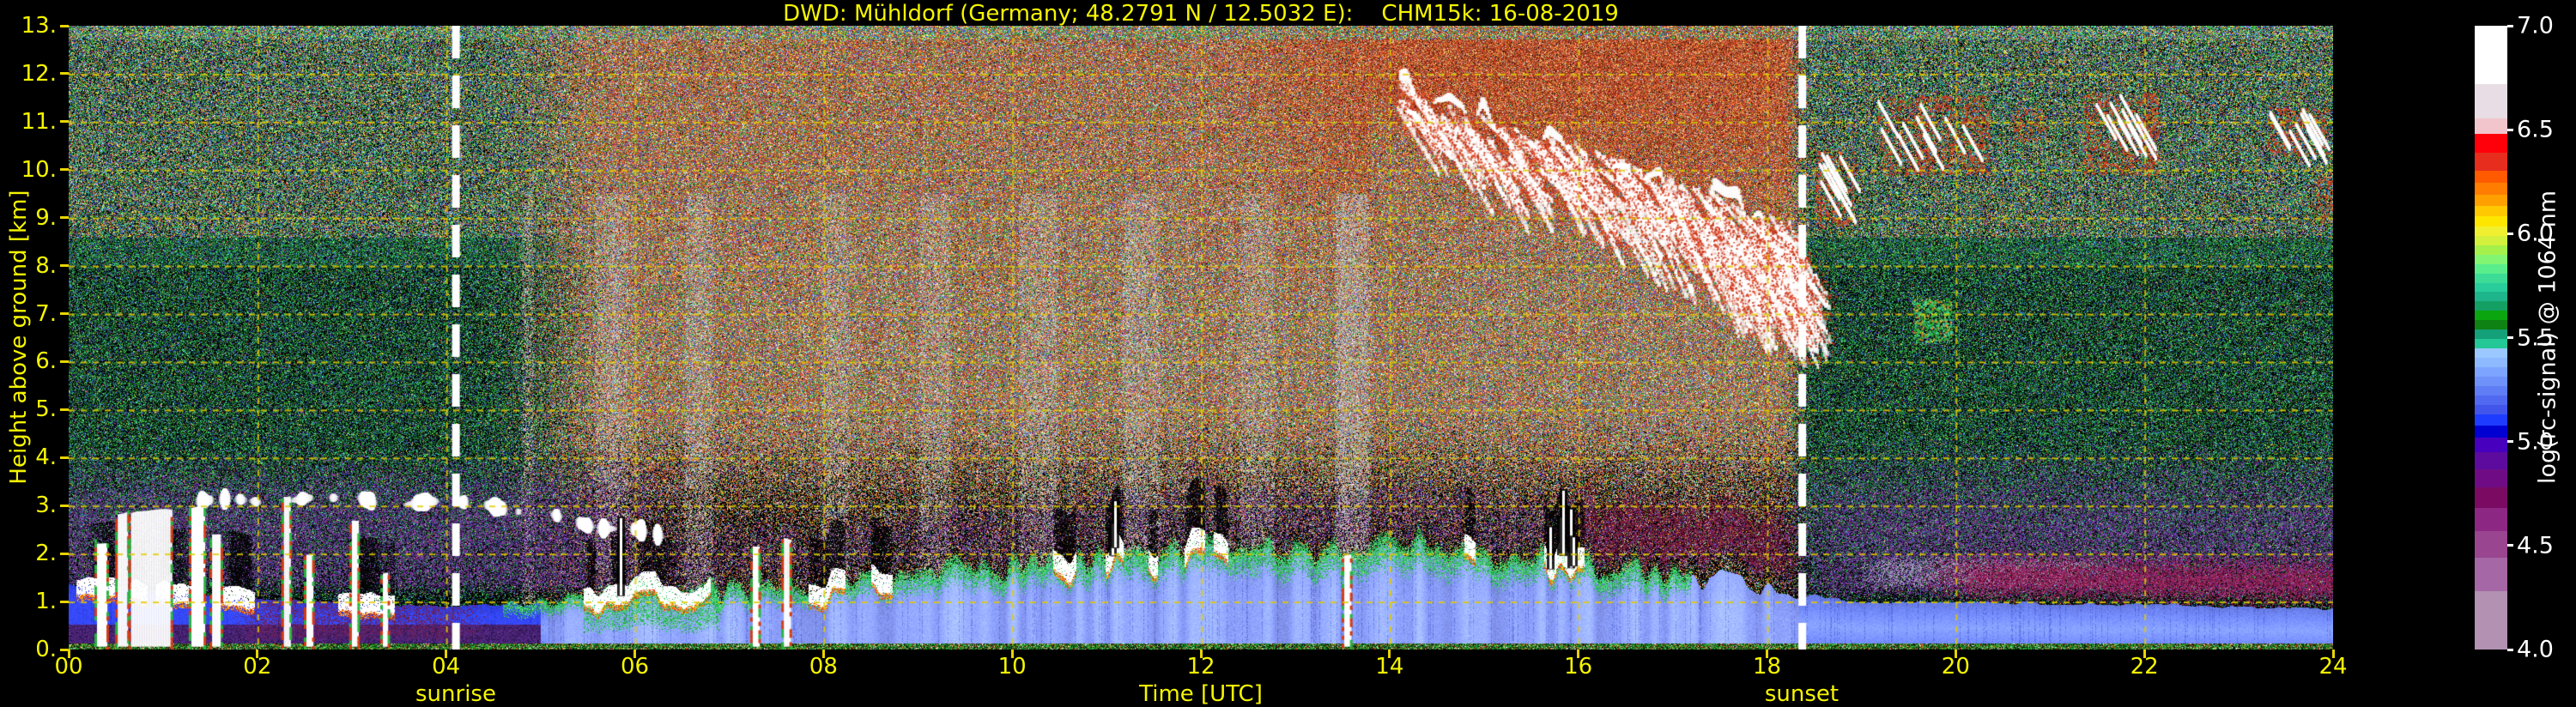 Image resolution: width=2576 pixels, height=707 pixels. What do you see at coordinates (46, 409) in the screenshot?
I see `y-tick-label: 5.` at bounding box center [46, 409].